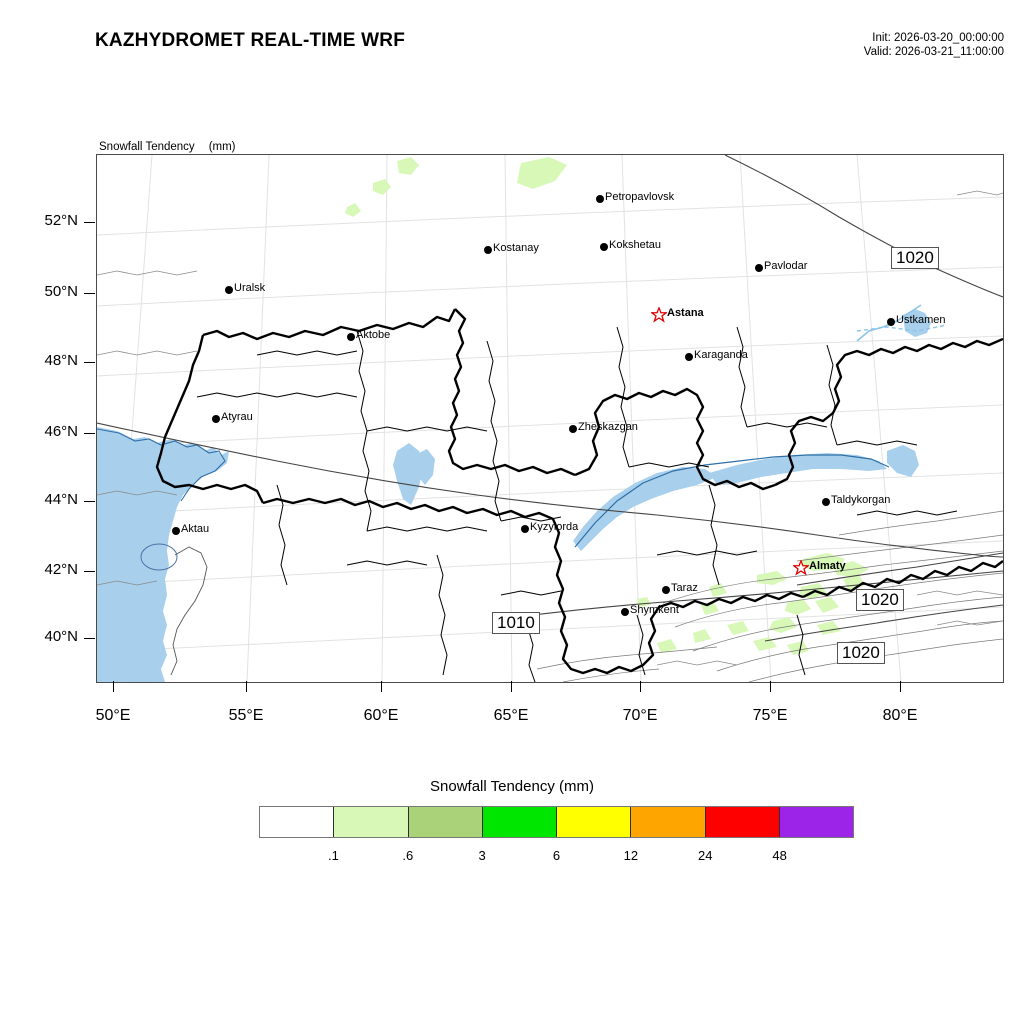  Describe the element at coordinates (516, 248) in the screenshot. I see `city-label: Kostanay` at that location.